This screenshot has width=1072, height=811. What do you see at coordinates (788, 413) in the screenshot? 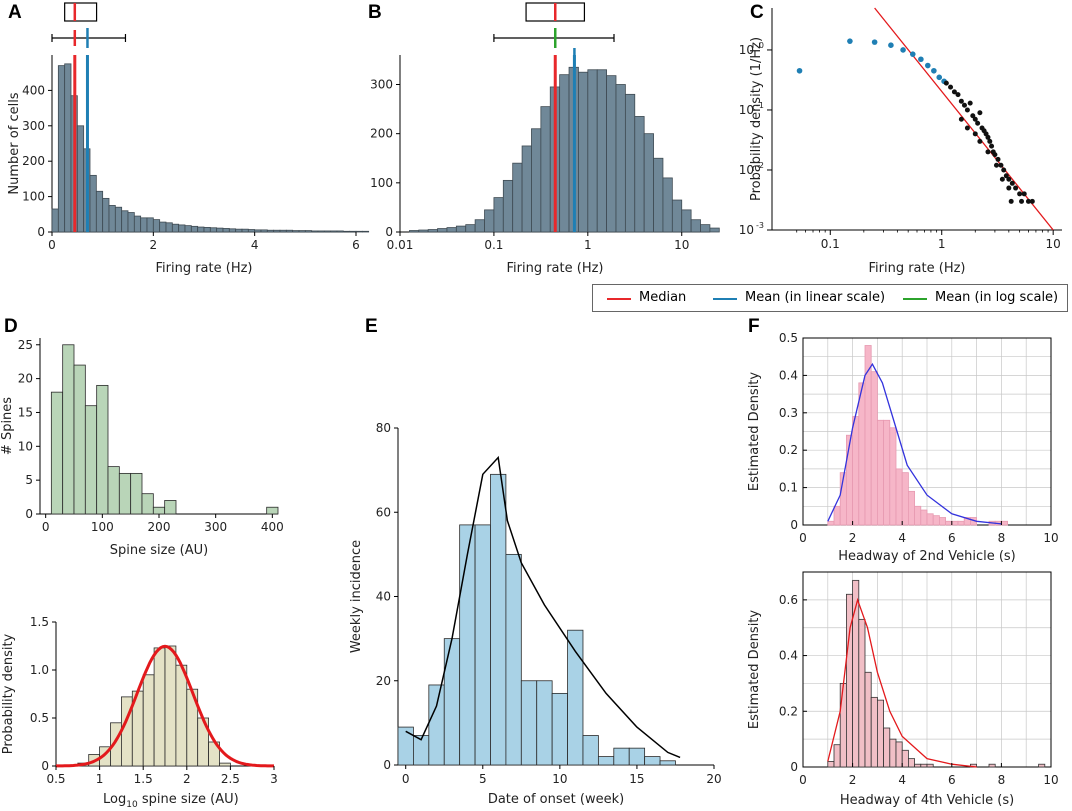
I see `f-top-y-tick-label: 0.3` at bounding box center [788, 413].